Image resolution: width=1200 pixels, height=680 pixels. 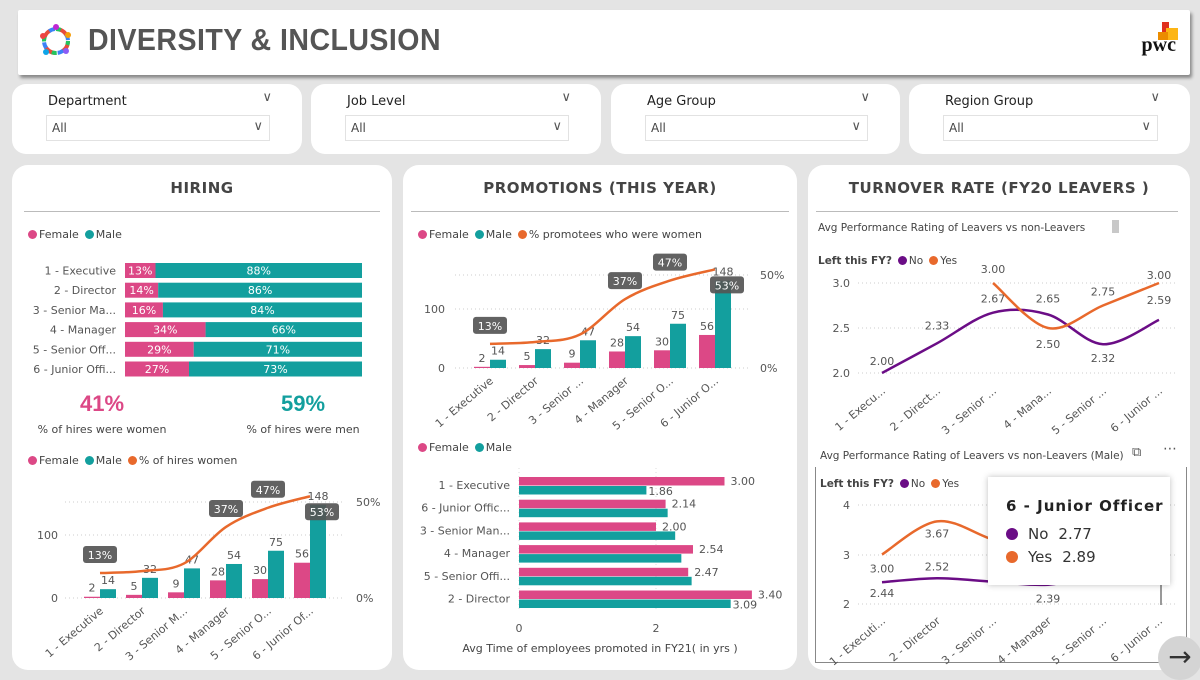 I want to click on filter-label: Job Level, so click(x=376, y=101).